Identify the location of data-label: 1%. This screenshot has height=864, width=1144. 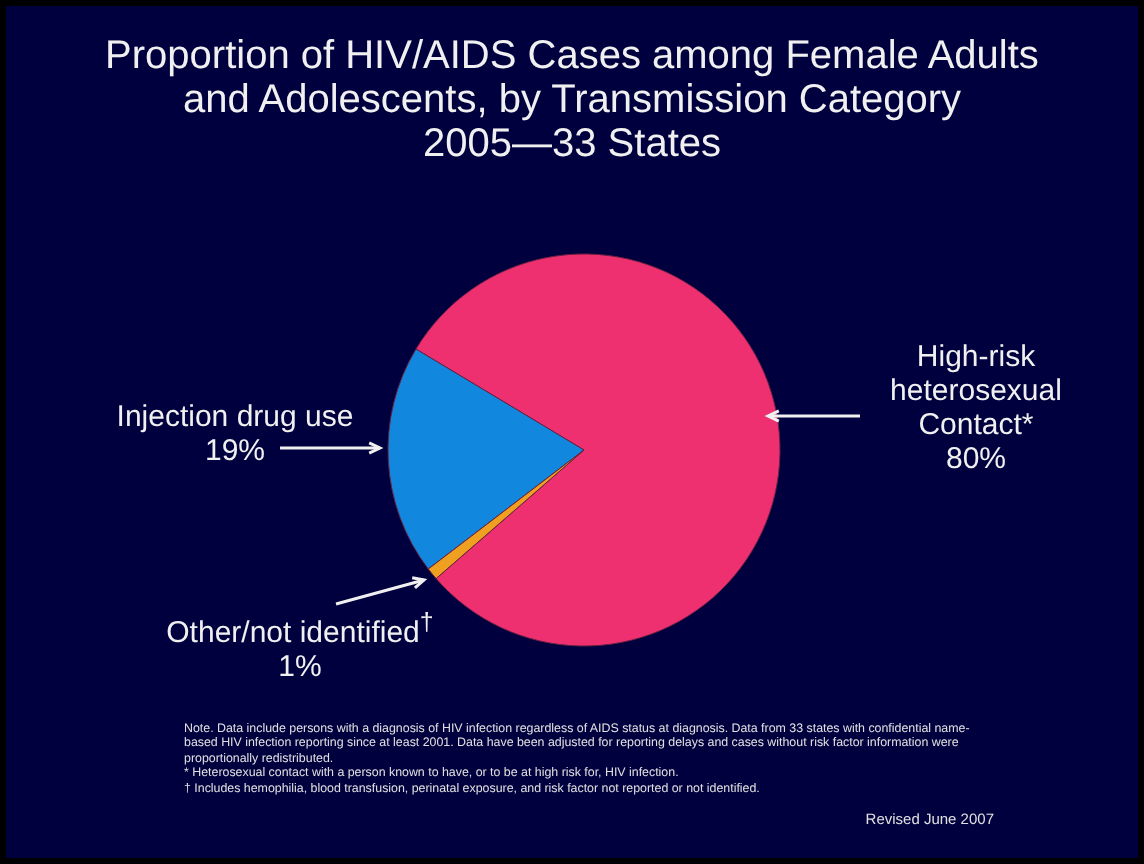
(300, 667).